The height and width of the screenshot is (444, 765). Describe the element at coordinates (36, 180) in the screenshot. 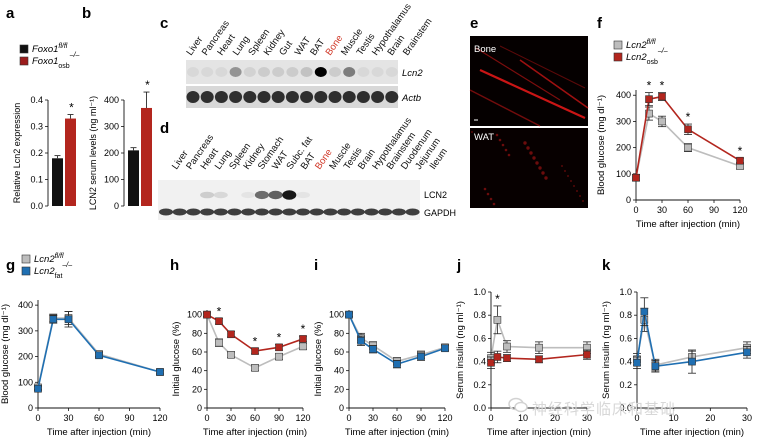

I see `y-tick-label: 0.1` at that location.